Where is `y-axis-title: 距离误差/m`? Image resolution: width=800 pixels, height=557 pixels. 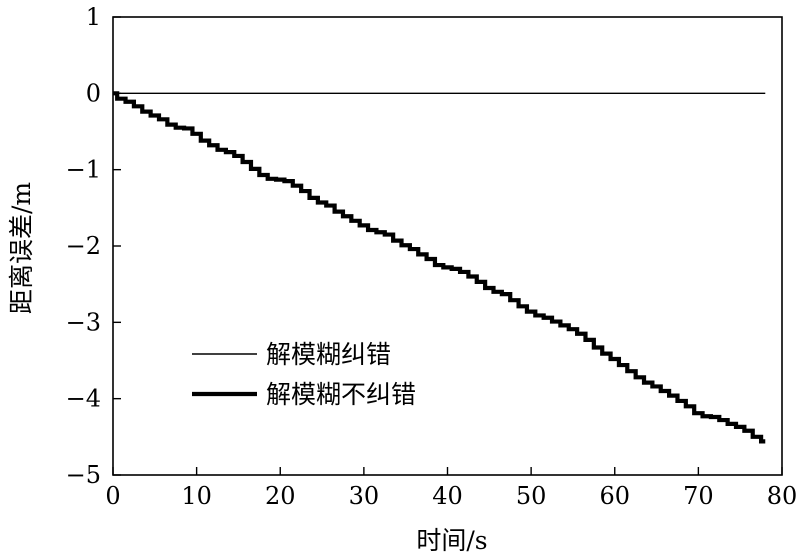 y-axis-title: 距离误差/m is located at coordinates (21, 248).